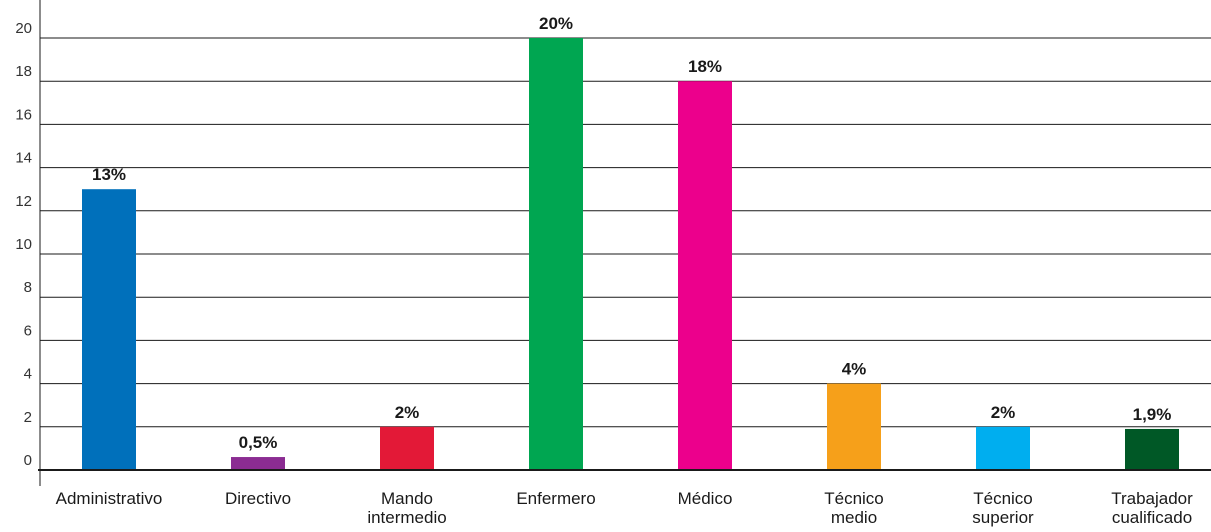 This screenshot has width=1211, height=532. What do you see at coordinates (28, 374) in the screenshot?
I see `y-tick-label: 4` at bounding box center [28, 374].